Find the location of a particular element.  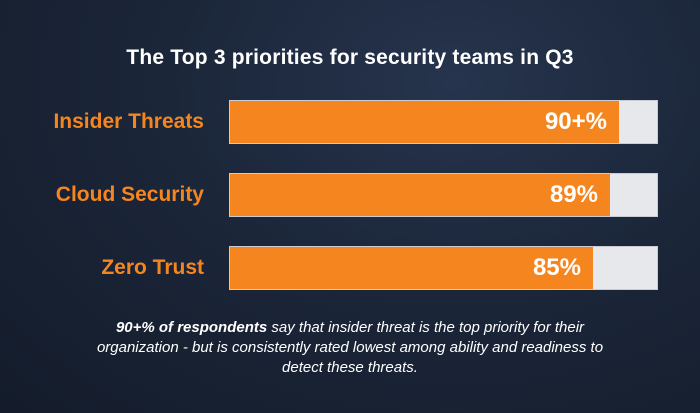

bar-track: 90+% is located at coordinates (443, 122).